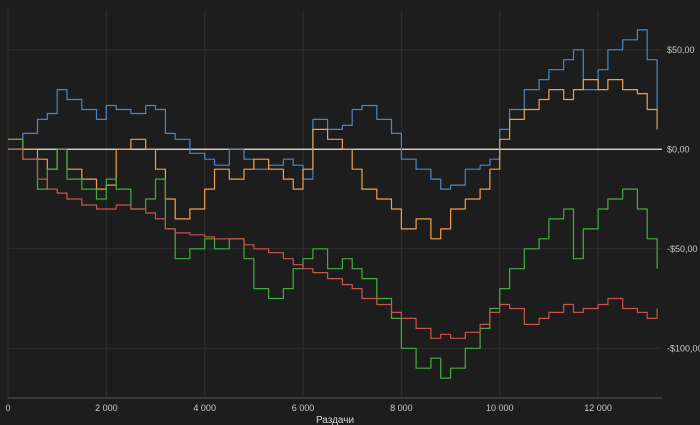  I want to click on x-tick-label: 2 000, so click(106, 408).